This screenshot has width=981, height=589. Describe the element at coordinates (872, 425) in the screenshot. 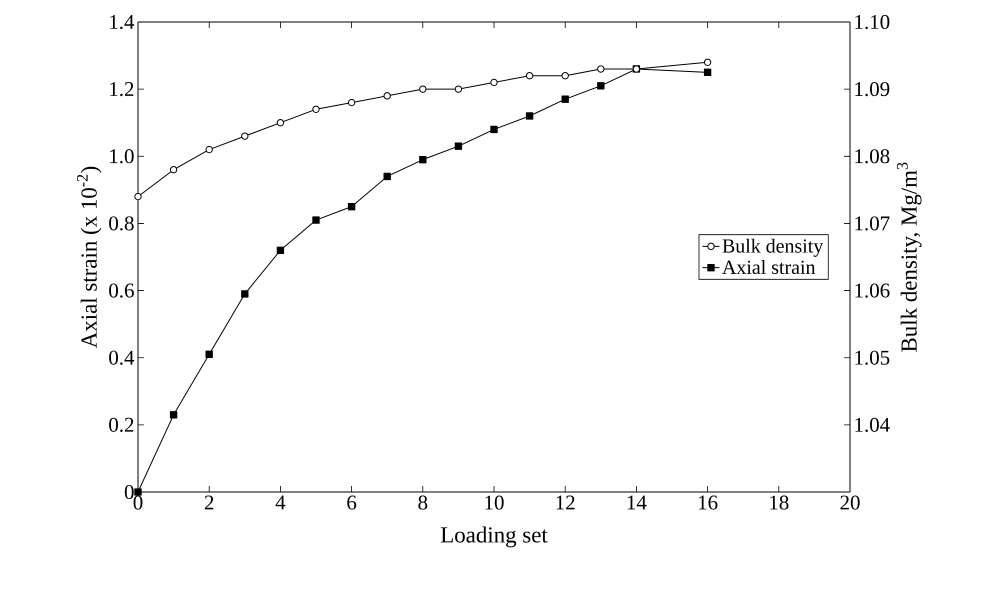

I see `y2-tick-label: 1.04` at that location.